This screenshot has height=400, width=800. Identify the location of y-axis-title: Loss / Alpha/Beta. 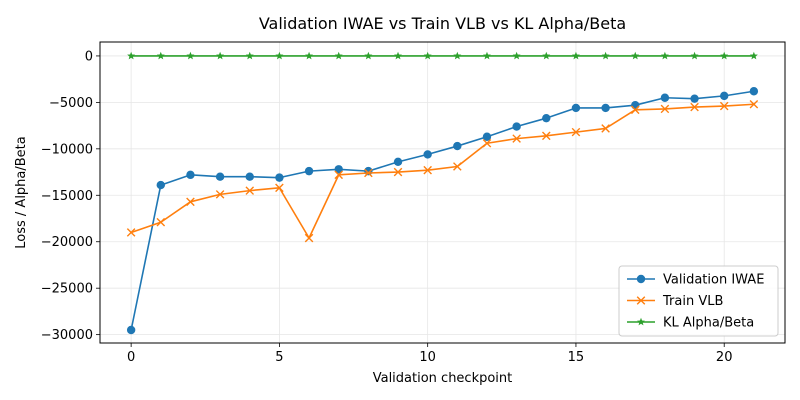
(21, 192).